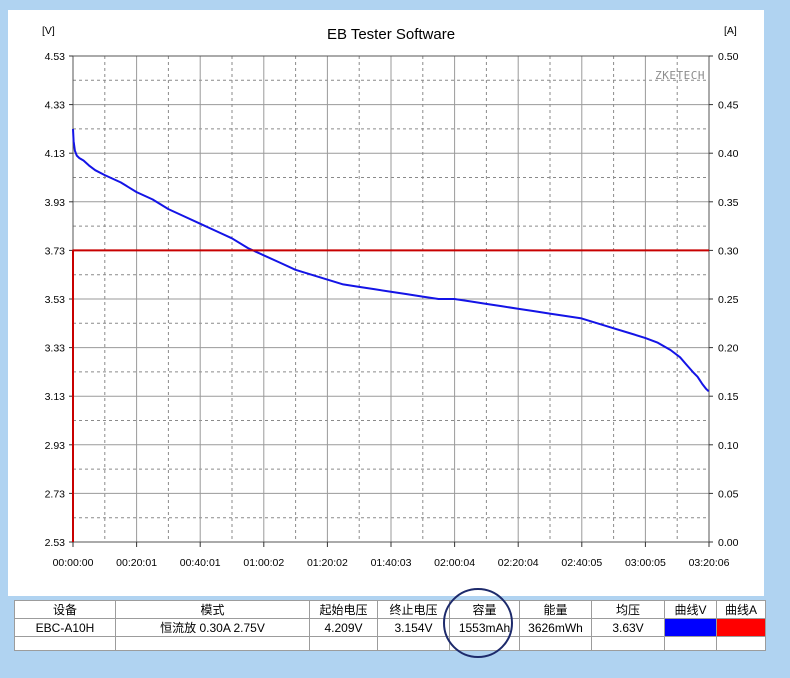  I want to click on y-right-tick-label: 0.20, so click(728, 349).